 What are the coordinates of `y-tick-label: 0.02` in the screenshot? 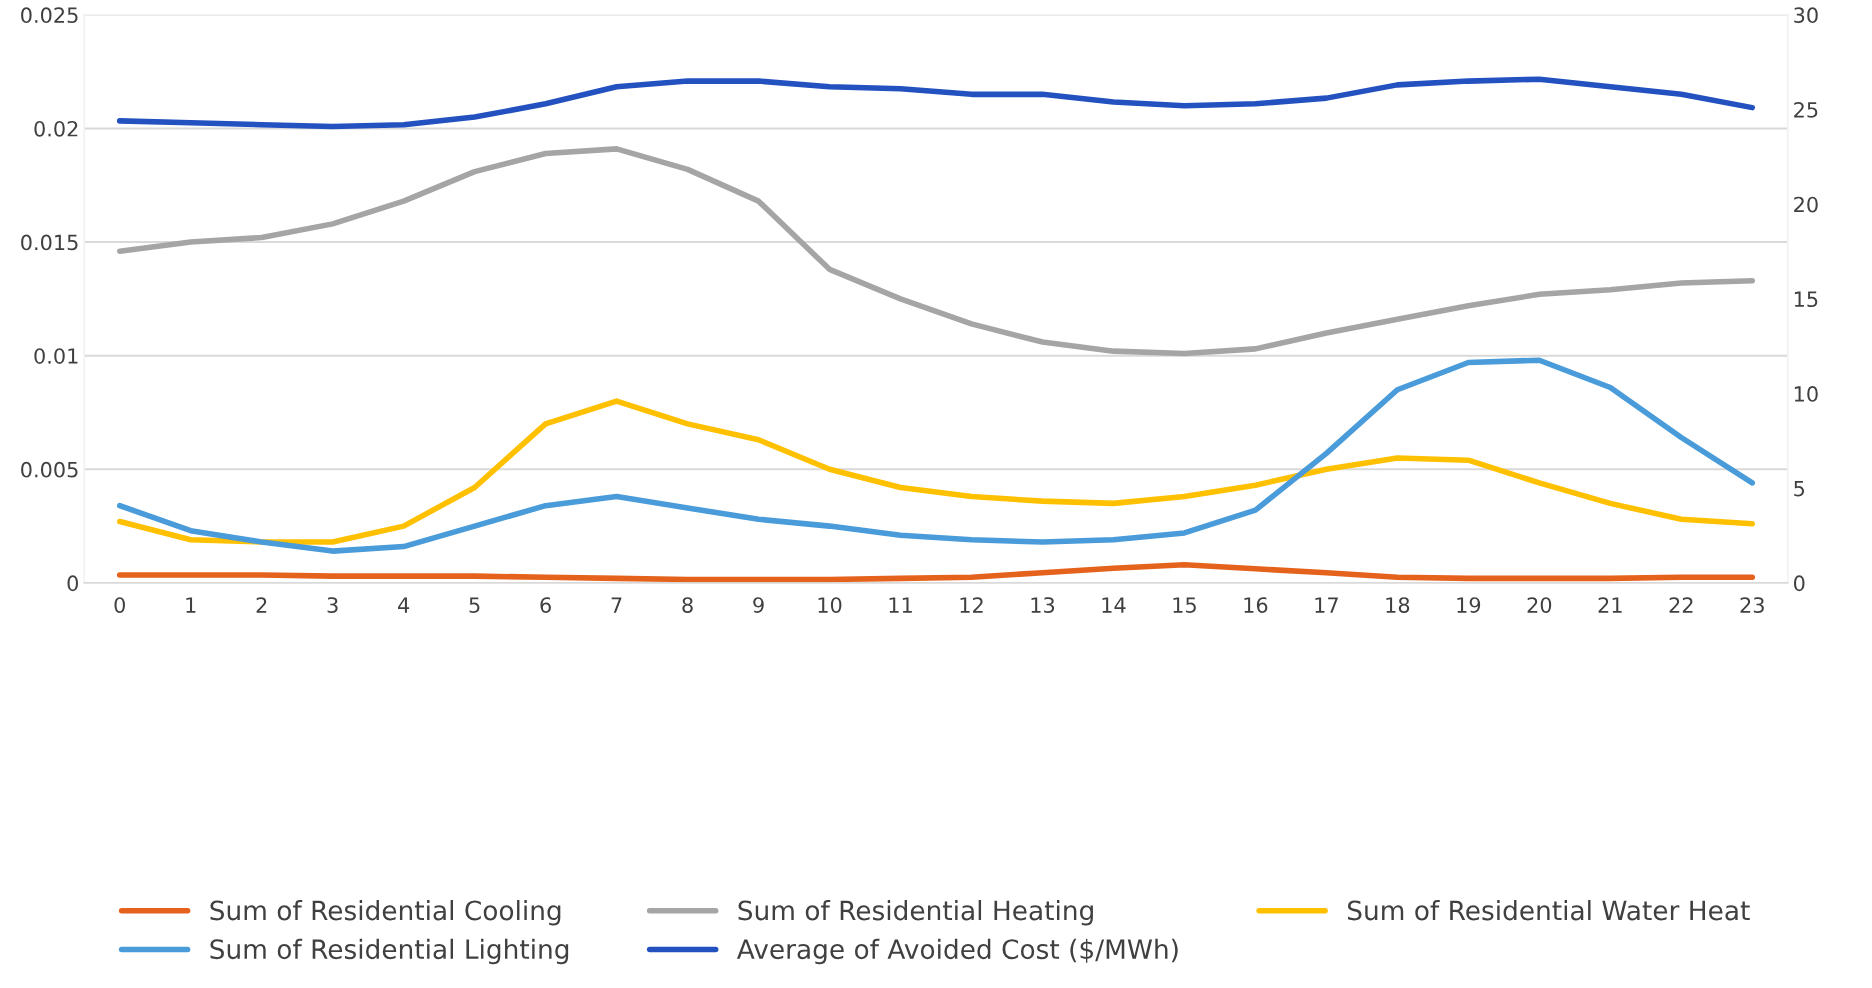 It's located at (56, 128).